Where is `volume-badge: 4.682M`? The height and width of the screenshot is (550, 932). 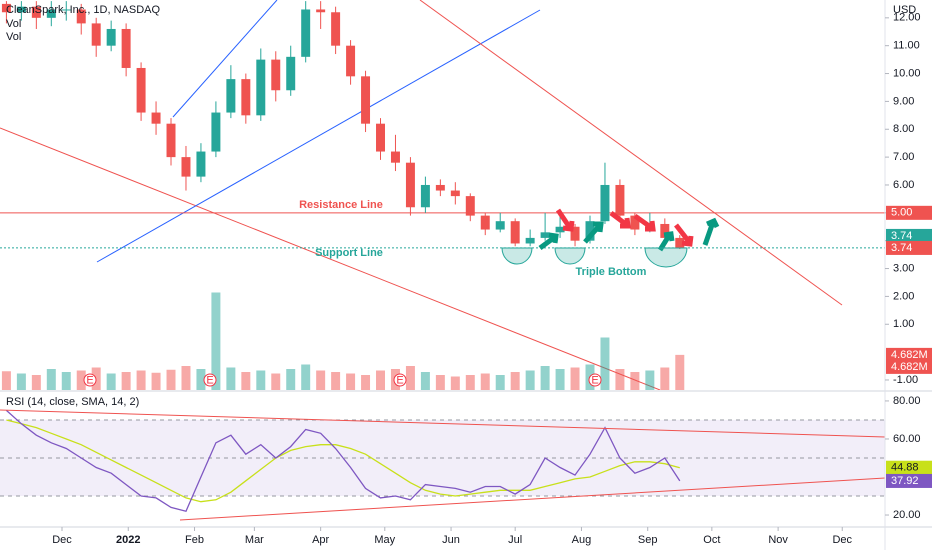
volume-badge: 4.682M is located at coordinates (909, 367).